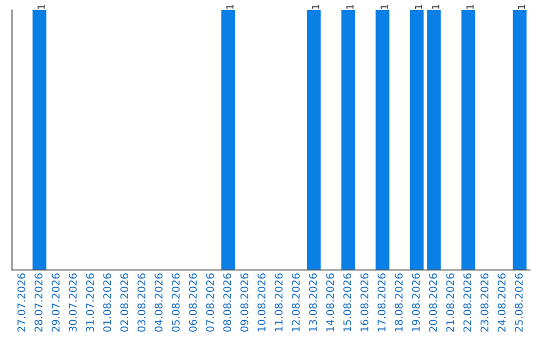  What do you see at coordinates (433, 302) in the screenshot?
I see `x-tick-label: 20.08.2026` at bounding box center [433, 302].